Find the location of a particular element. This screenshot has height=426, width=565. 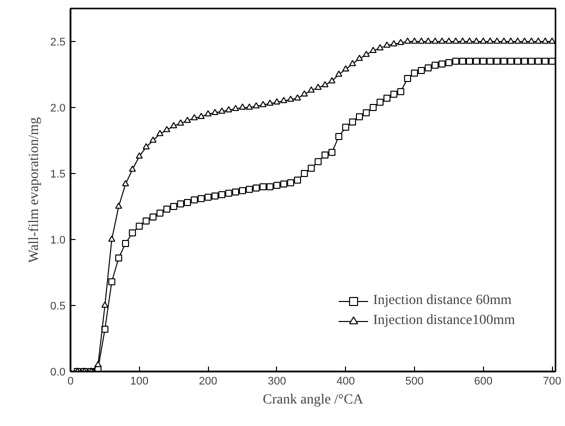

y-tick-label: 2.0 is located at coordinates (58, 108).